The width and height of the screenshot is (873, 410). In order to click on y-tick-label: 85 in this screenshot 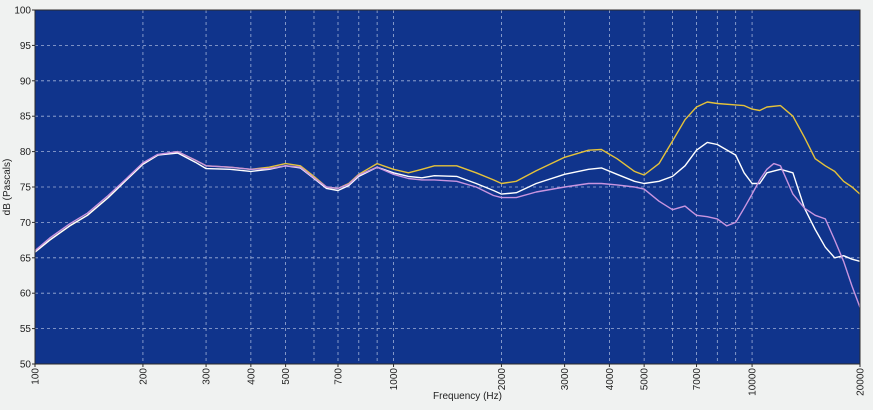, I will do `click(26, 117)`.